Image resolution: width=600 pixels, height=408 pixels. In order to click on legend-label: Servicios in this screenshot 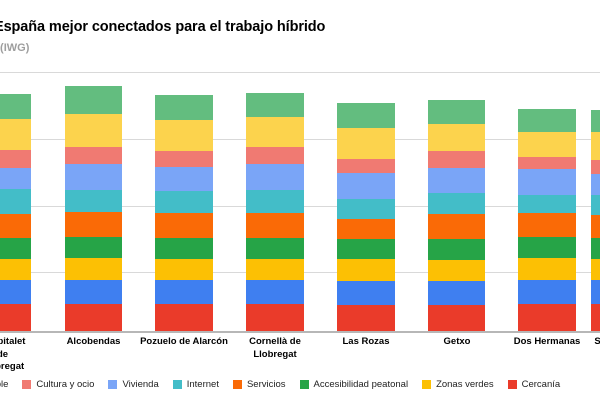, I will do `click(266, 384)`.